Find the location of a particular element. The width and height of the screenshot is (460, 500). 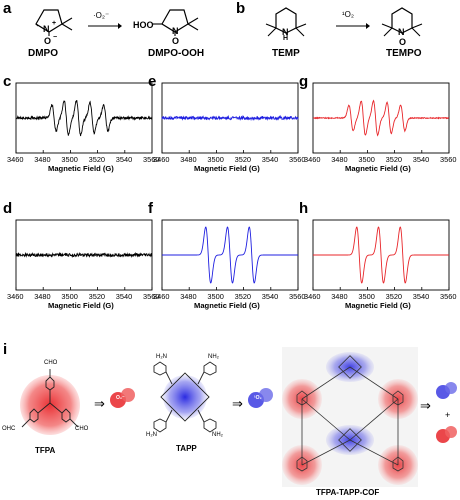

superoxide-spheres is located at coordinates (122, 398).